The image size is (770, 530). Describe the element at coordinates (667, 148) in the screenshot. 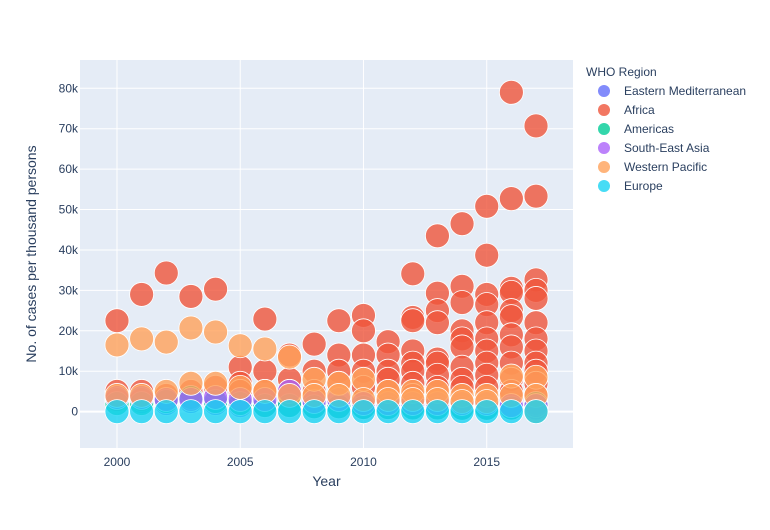

I see `legend-label: South-East Asia` at that location.